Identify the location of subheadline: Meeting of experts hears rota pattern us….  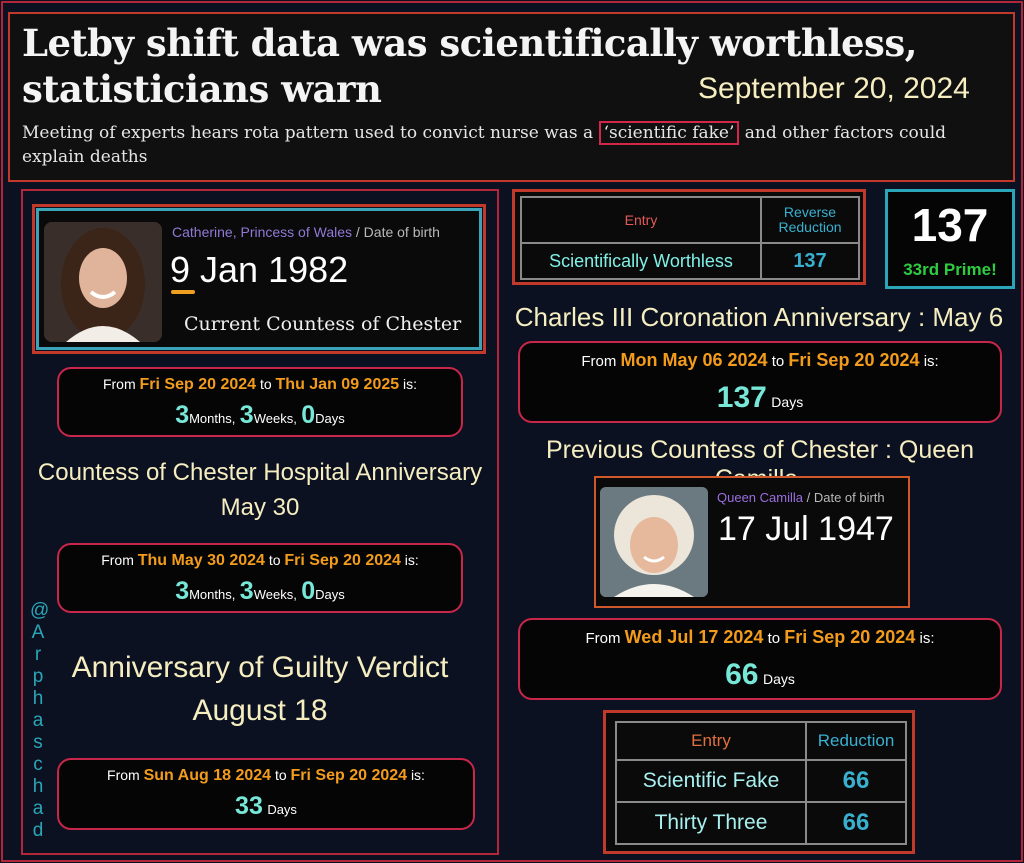
(517, 145).